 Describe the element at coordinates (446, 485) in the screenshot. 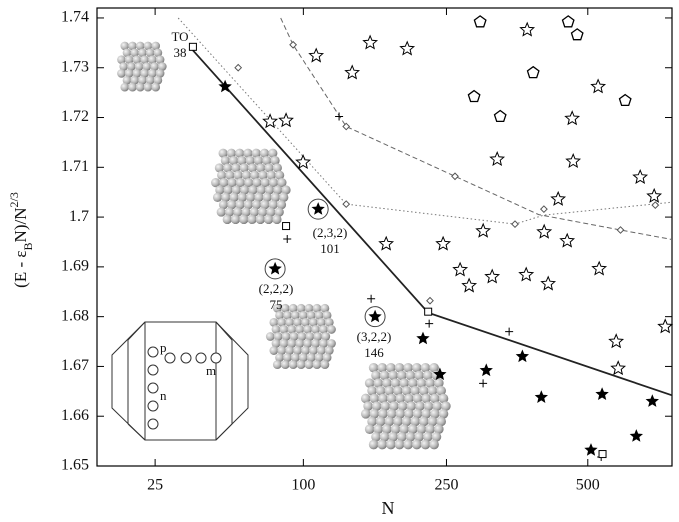

I see `x-tick-label: 250` at that location.